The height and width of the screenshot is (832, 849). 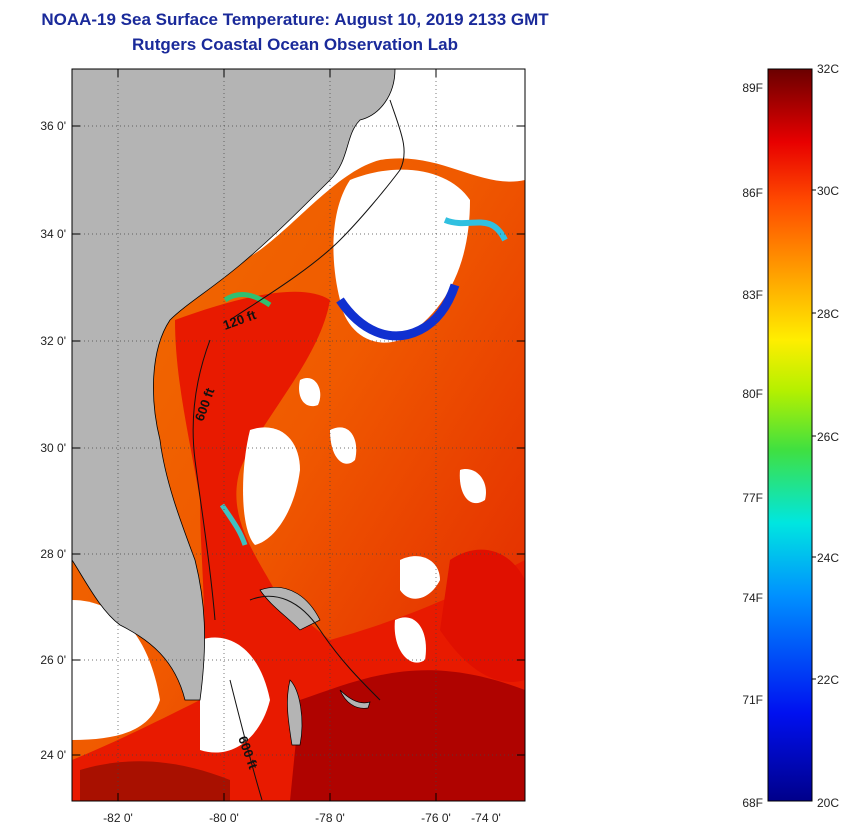 I want to click on lon-label: -82 0', so click(x=118, y=818).